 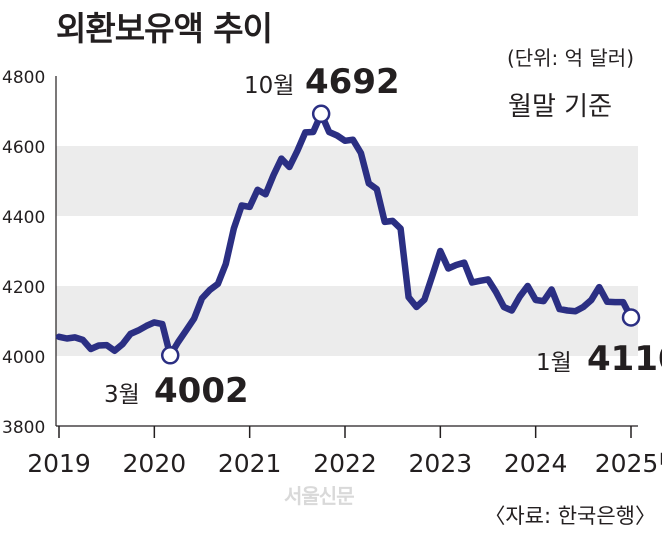 I want to click on annotation-month: 10월, so click(x=269, y=86).